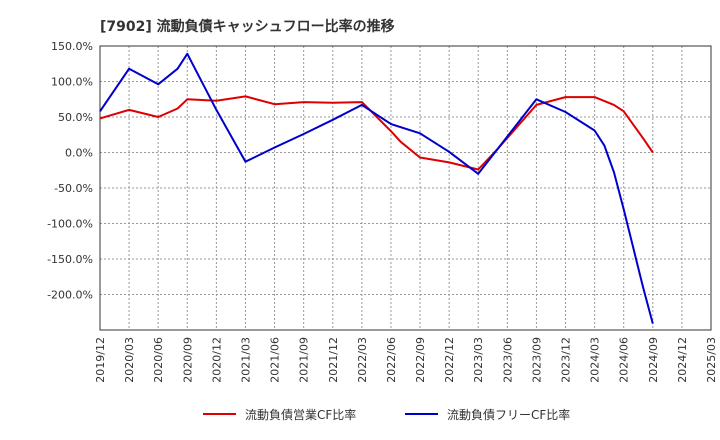 The width and height of the screenshot is (720, 440). What do you see at coordinates (508, 414) in the screenshot?
I see `legend-label-1: 流動負債フリーCF比率` at bounding box center [508, 414].